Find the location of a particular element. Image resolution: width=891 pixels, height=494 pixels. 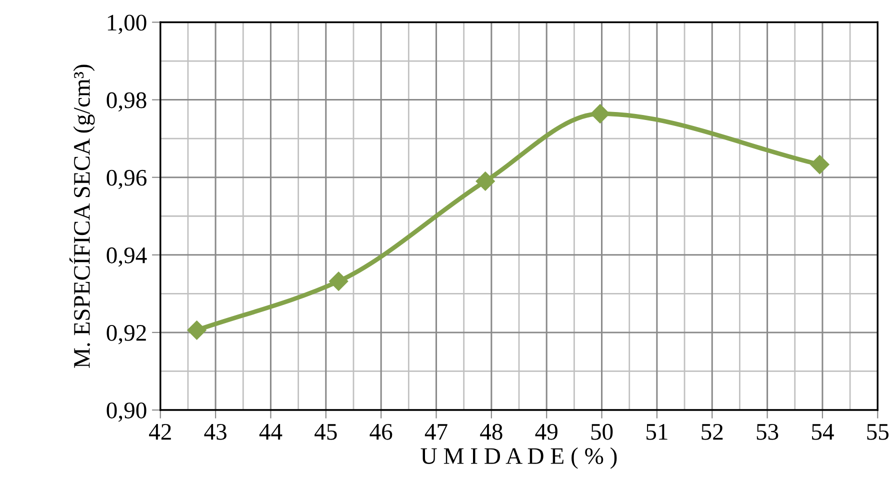

x-tick-label: 50 is located at coordinates (602, 432).